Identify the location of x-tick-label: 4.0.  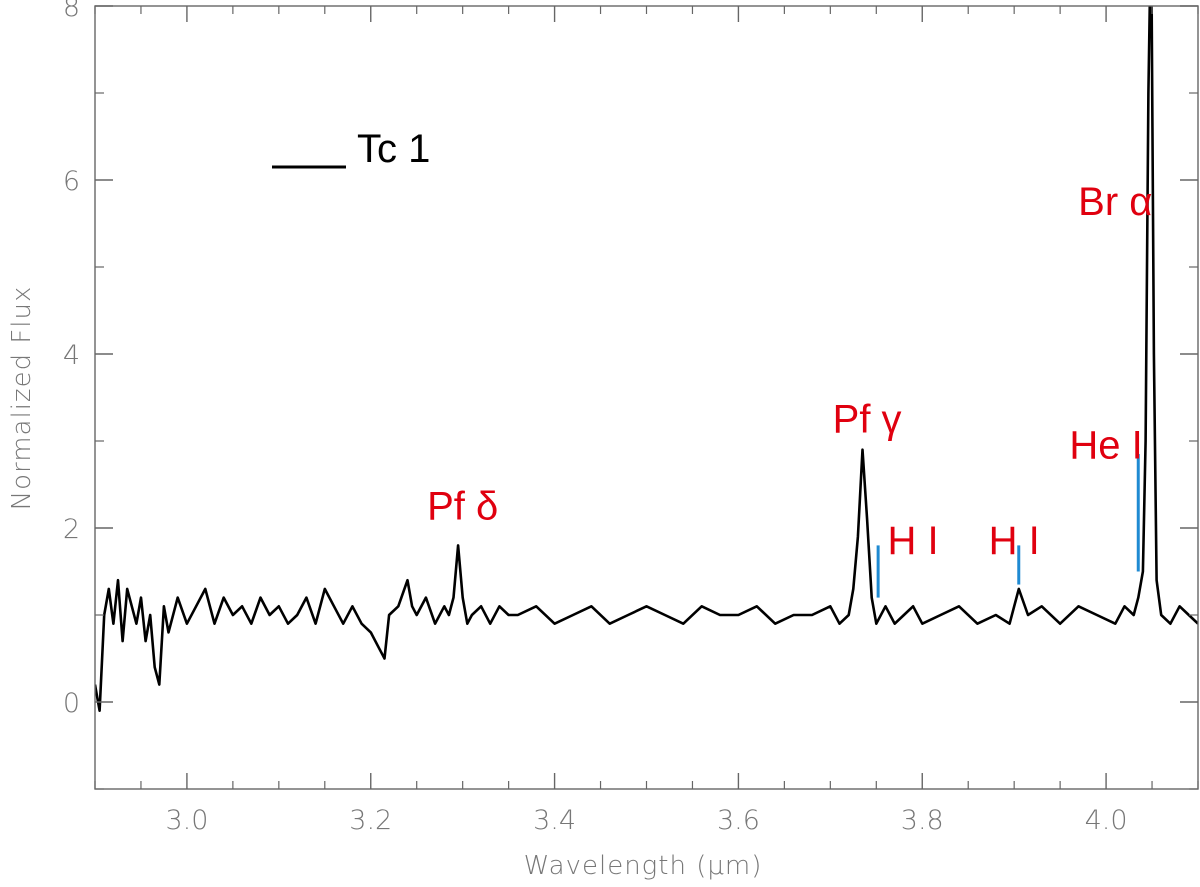
(1106, 820).